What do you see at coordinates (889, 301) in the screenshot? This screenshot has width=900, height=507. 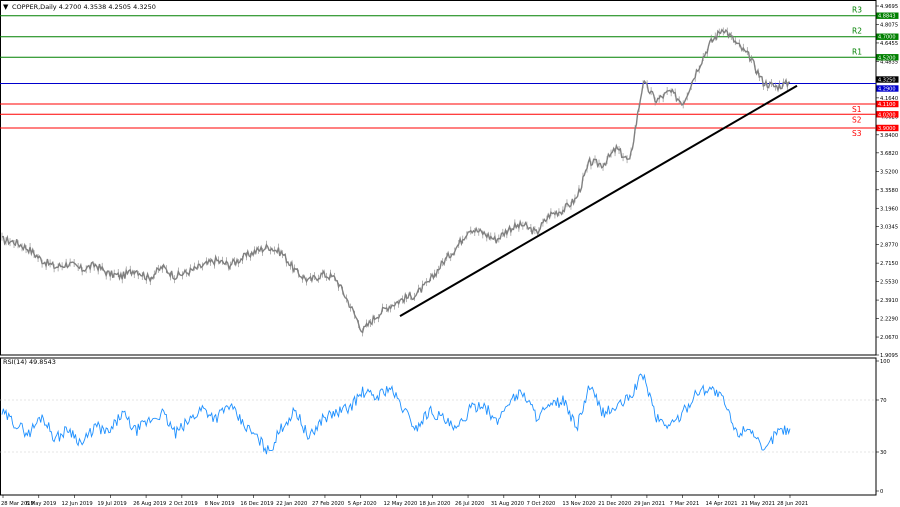 I see `price-axis-label: 2.3910` at bounding box center [889, 301].